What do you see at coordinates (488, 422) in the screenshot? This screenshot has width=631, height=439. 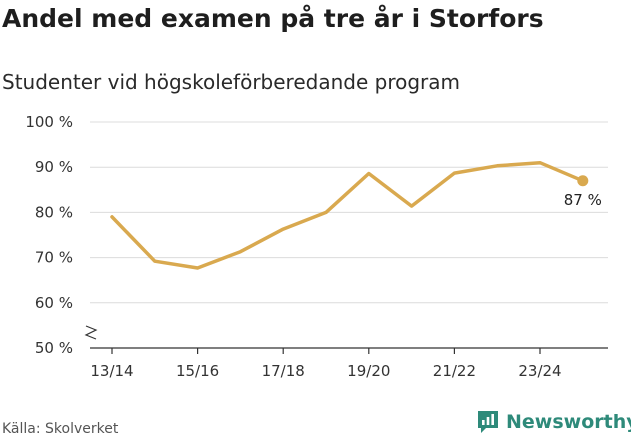 I see `newsworthy-logo-icon` at bounding box center [488, 422].